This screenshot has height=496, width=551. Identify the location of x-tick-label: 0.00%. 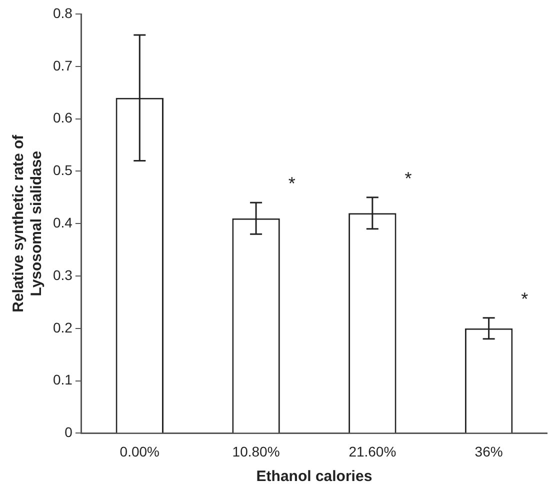
(140, 451).